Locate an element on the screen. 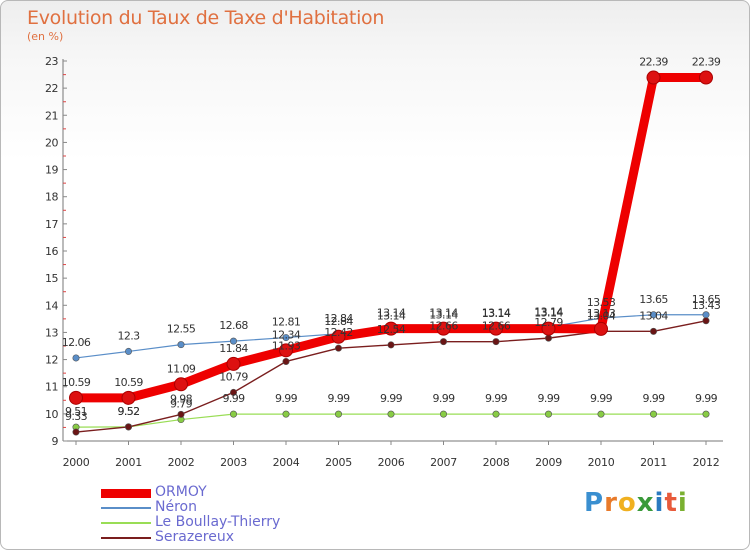 Image resolution: width=750 pixels, height=550 pixels. y-tick-label: 11 is located at coordinates (51, 387).